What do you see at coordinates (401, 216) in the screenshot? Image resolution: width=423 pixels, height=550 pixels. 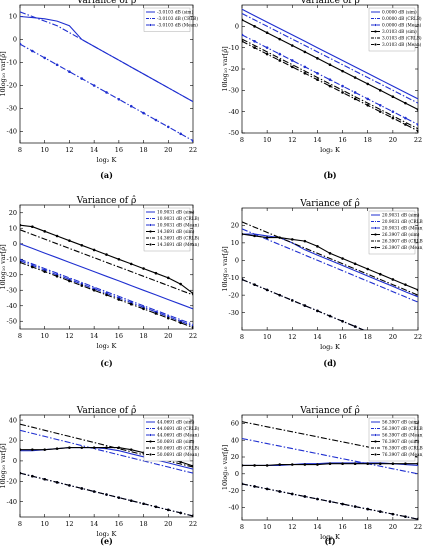 I see `legend-label: 20.9031 dB (sim)` at bounding box center [401, 216].